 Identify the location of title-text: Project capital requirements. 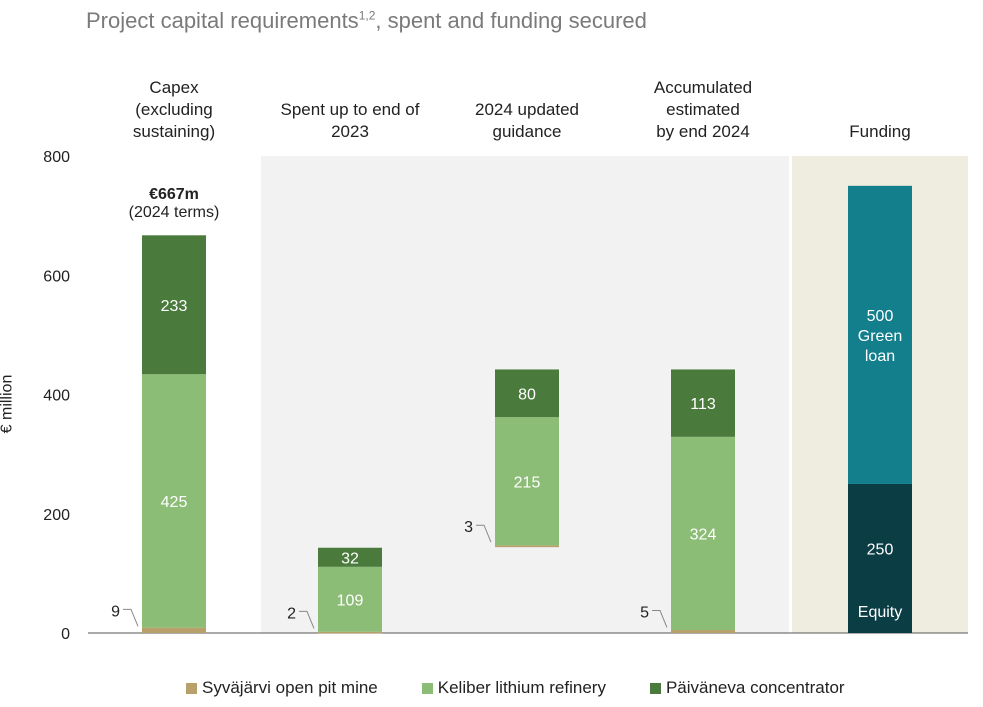
(222, 20).